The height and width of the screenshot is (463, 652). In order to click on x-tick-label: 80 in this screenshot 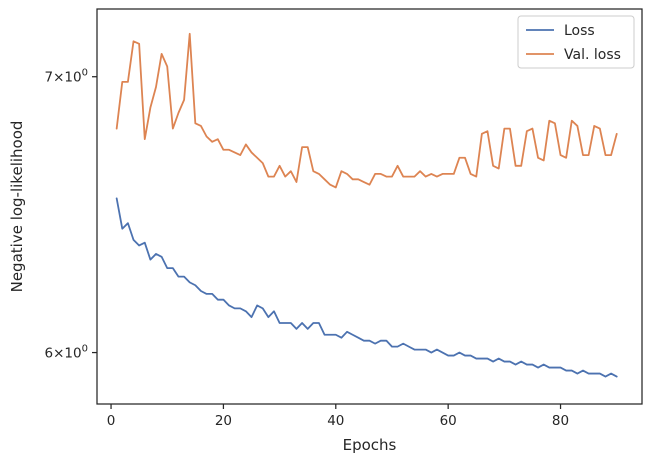, I will do `click(560, 421)`.